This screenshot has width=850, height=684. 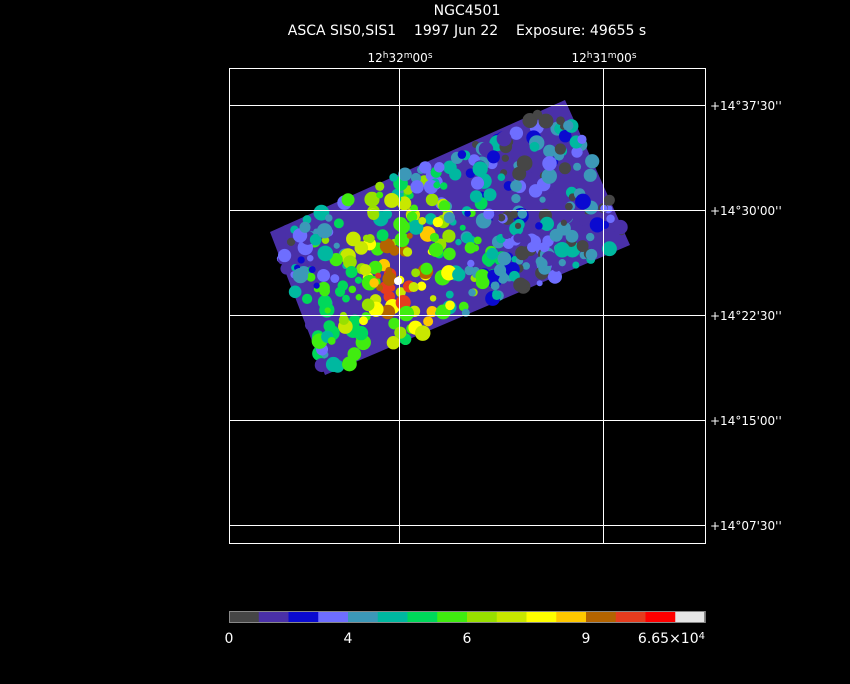 I want to click on colorbar-label: 0, so click(x=229, y=639).